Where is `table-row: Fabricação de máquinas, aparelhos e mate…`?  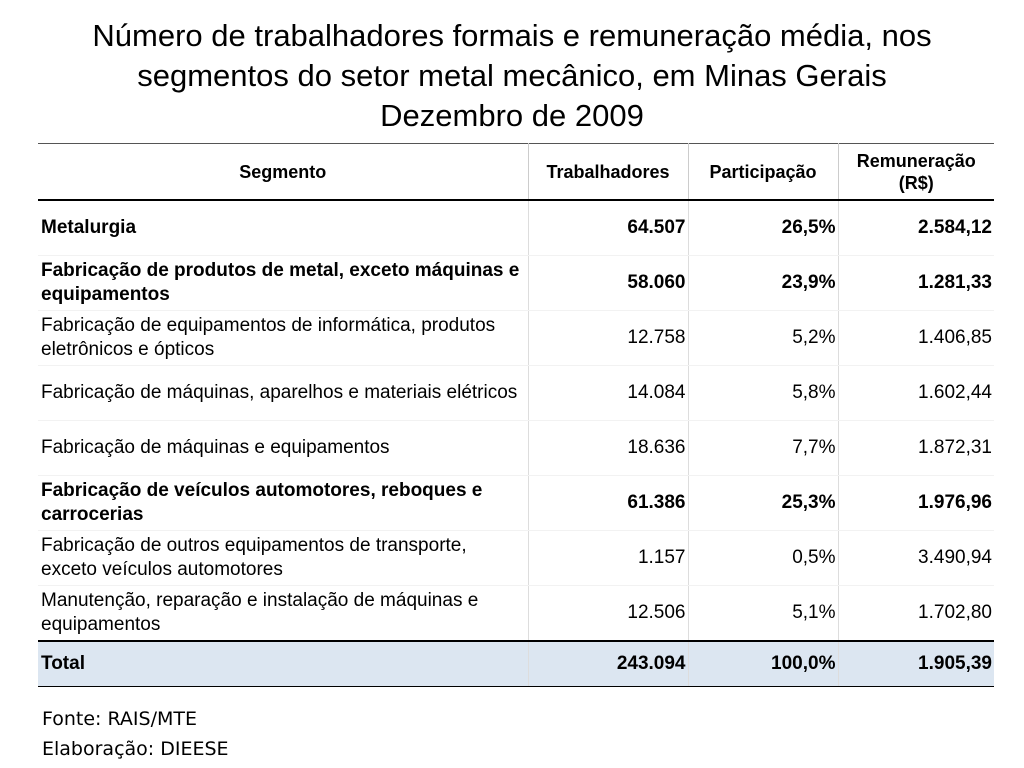 table-row: Fabricação de máquinas, aparelhos e mate… is located at coordinates (516, 393).